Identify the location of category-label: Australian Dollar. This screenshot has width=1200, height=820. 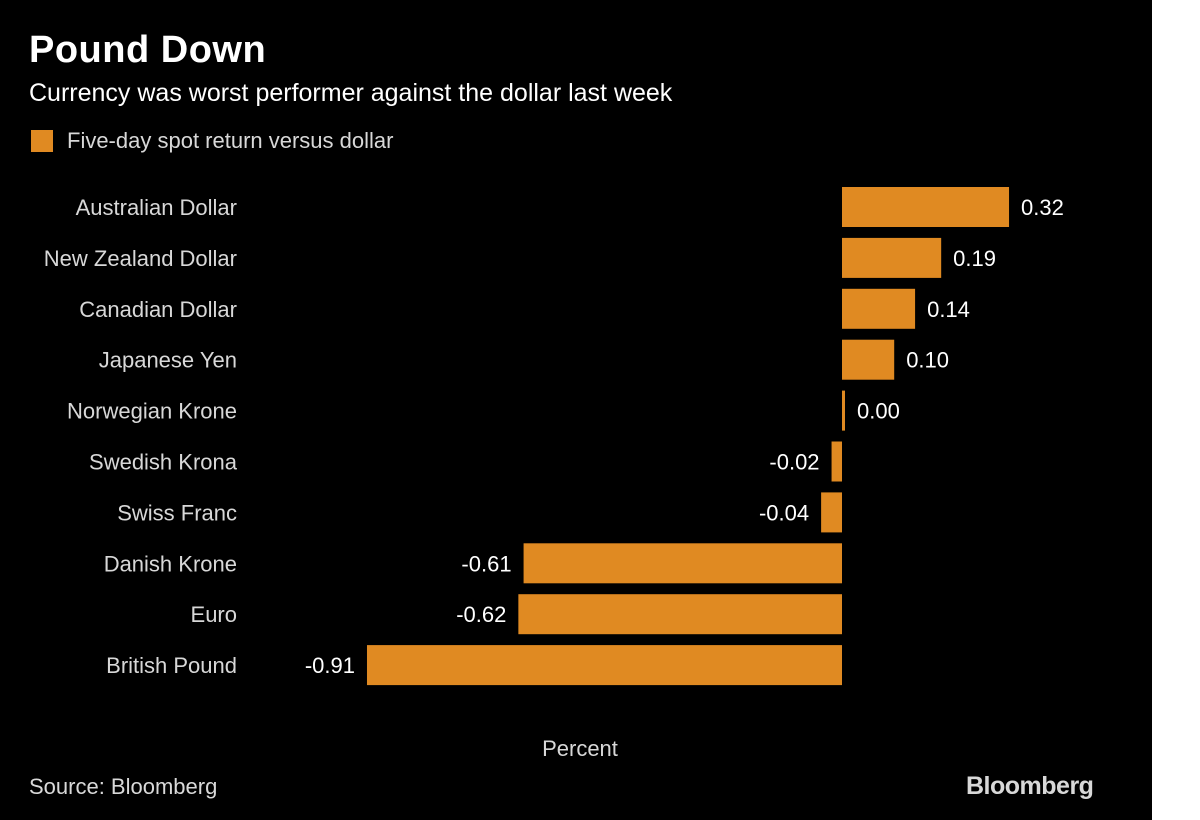
(156, 207).